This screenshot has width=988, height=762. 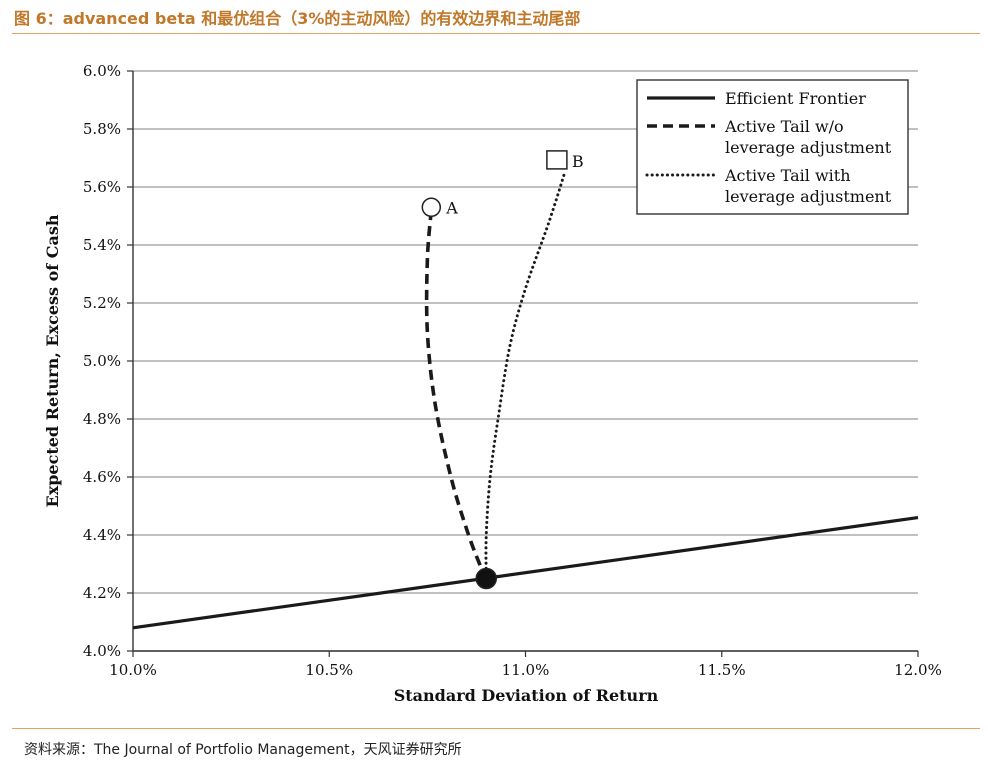 What do you see at coordinates (486, 578) in the screenshot?
I see `tangency-point-marker` at bounding box center [486, 578].